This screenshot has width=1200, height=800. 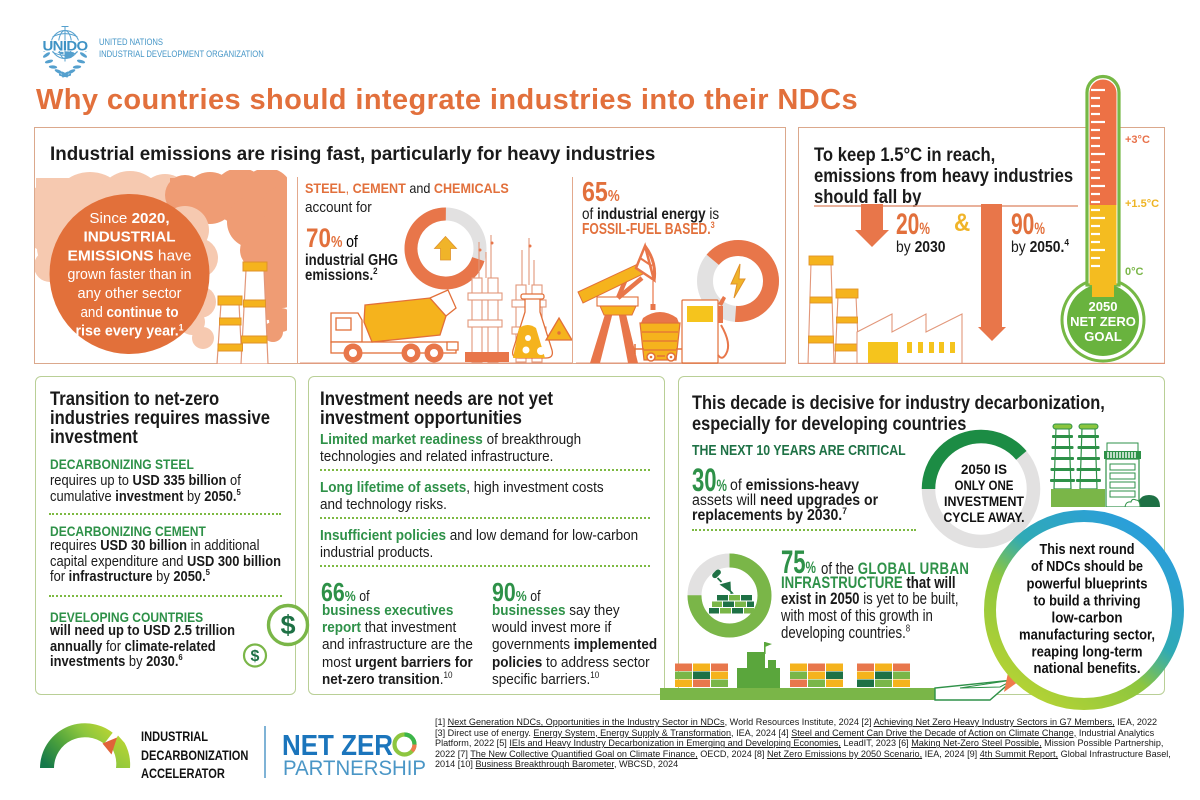 I want to click on svg-text: EMISSIONS have, so click(x=130, y=255).